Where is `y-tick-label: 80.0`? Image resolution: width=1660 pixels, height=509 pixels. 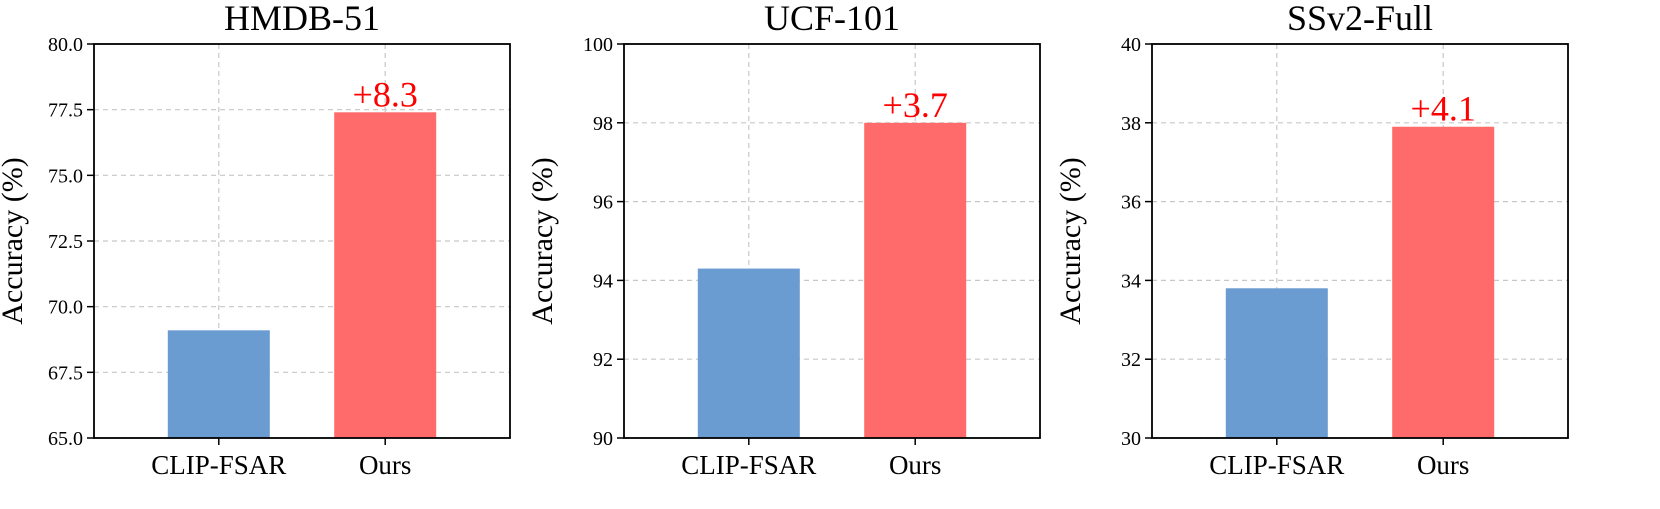
y-tick-label: 80.0 is located at coordinates (65, 45).